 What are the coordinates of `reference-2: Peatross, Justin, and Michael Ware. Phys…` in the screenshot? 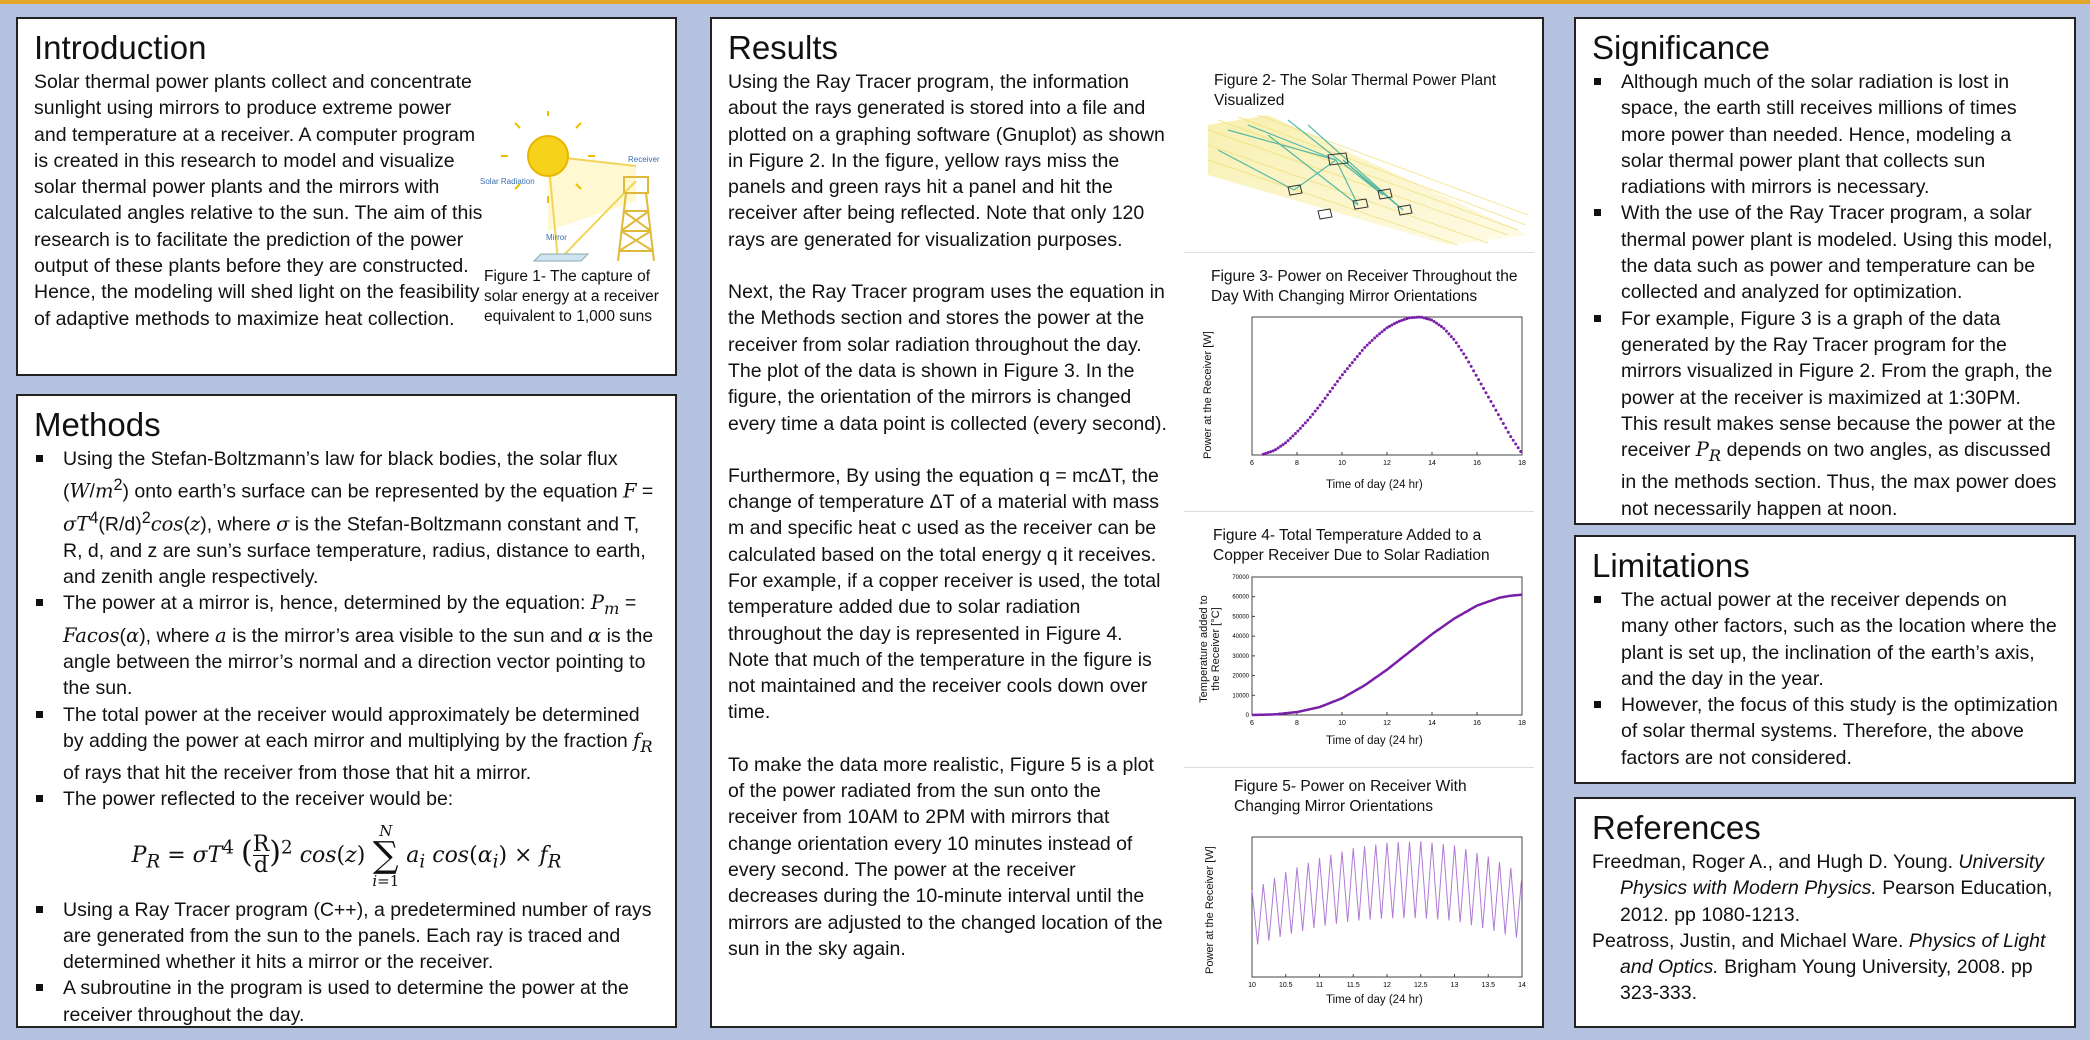 It's located at (1819, 967).